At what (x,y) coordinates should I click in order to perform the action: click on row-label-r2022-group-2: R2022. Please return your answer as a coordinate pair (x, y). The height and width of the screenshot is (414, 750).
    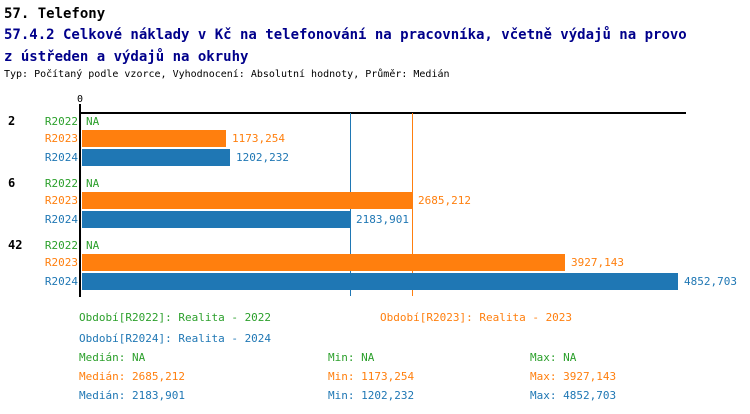
    Looking at the image, I should click on (61, 121).